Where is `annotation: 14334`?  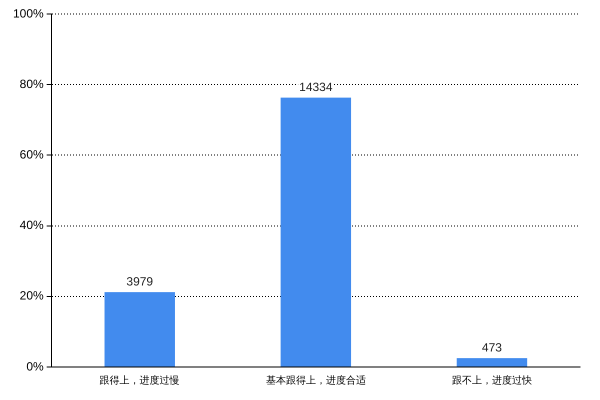
annotation: 14334 is located at coordinates (316, 87).